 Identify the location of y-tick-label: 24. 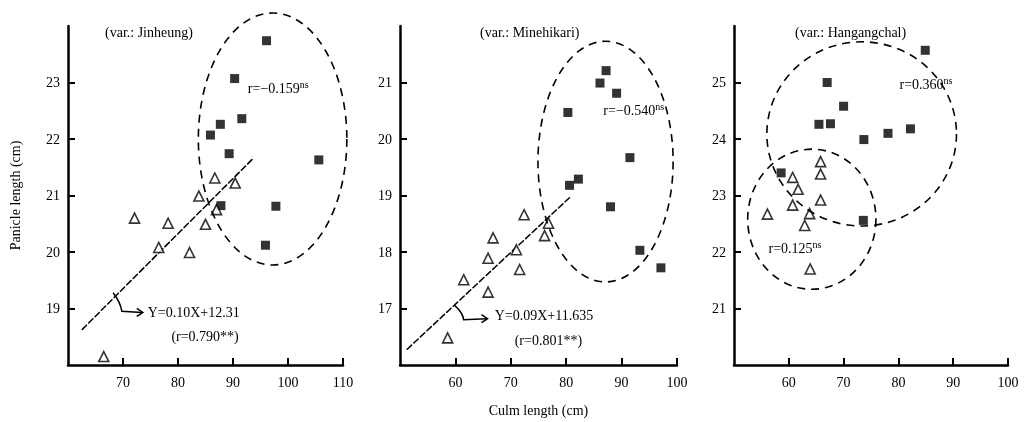
(719, 139).